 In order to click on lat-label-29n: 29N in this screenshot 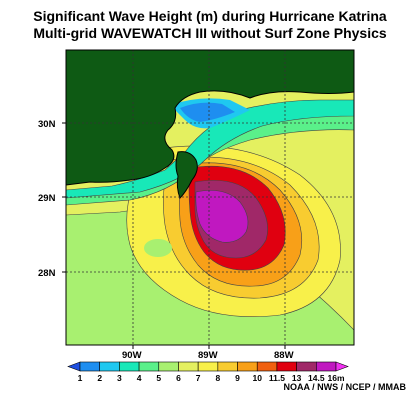, I will do `click(47, 198)`.